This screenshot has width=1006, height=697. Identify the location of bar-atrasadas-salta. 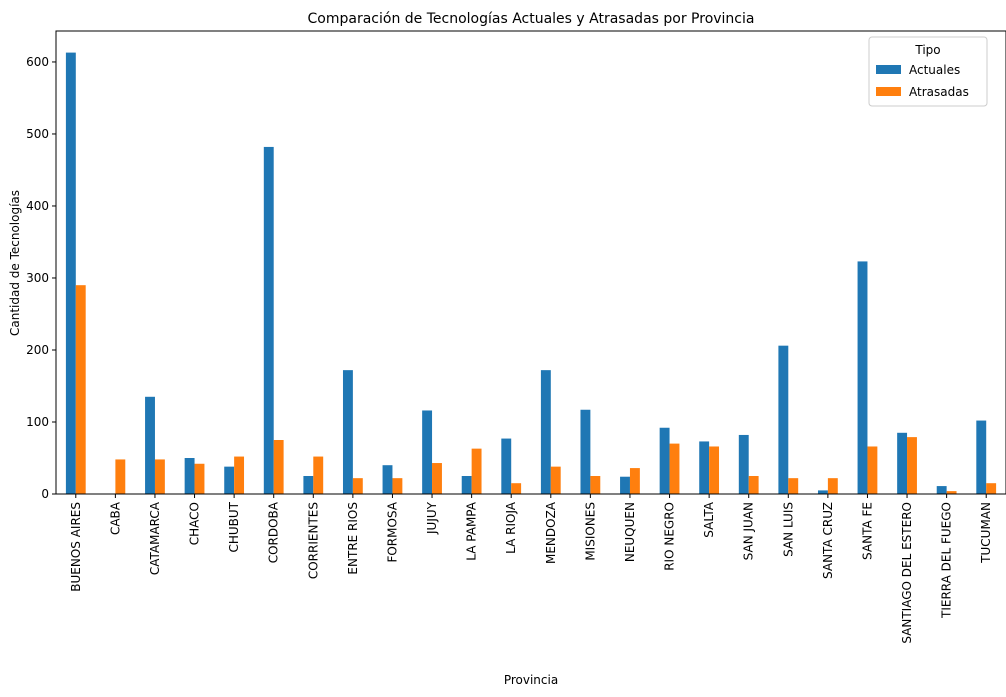
(714, 470).